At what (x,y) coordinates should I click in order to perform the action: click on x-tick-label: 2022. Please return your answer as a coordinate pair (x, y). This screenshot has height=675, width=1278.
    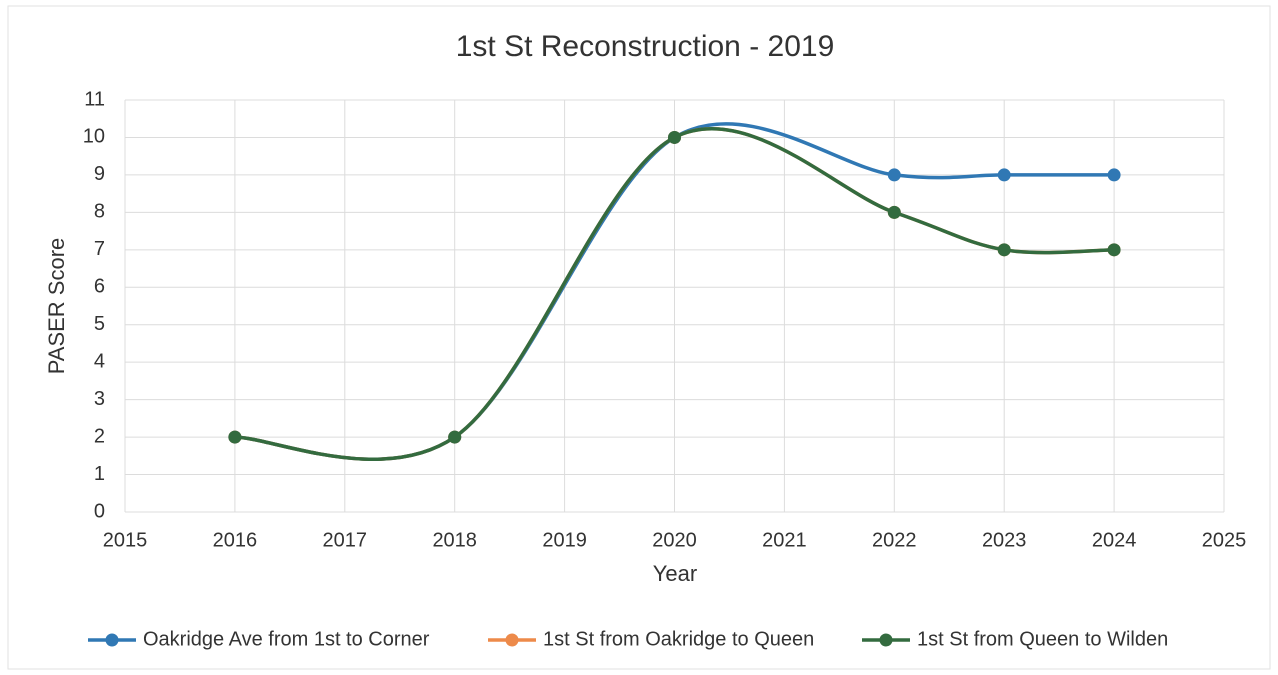
    Looking at the image, I should click on (894, 540).